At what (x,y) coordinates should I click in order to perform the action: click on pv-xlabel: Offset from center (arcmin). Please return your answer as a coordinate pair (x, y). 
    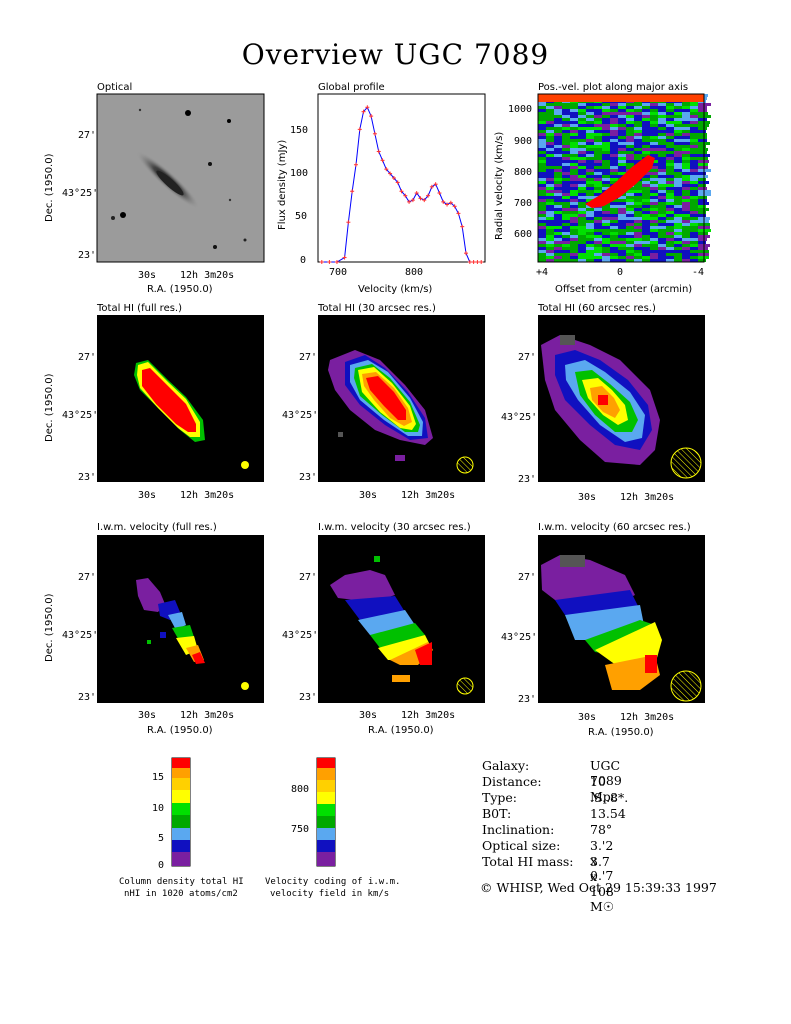
    Looking at the image, I should click on (624, 289).